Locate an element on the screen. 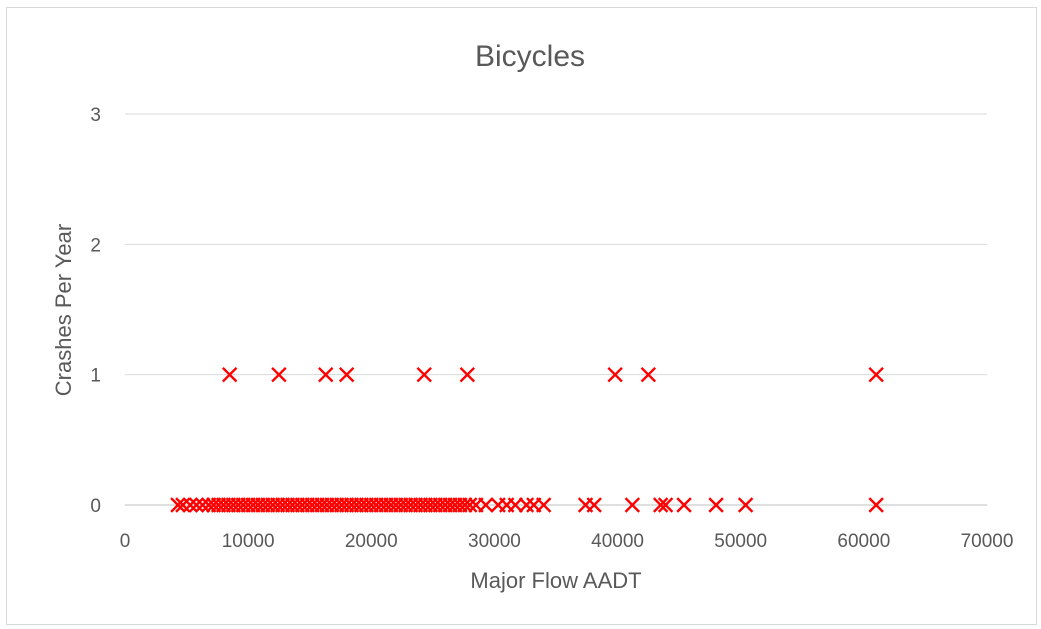 The image size is (1041, 629). x-tick-label: 10000 is located at coordinates (248, 541).